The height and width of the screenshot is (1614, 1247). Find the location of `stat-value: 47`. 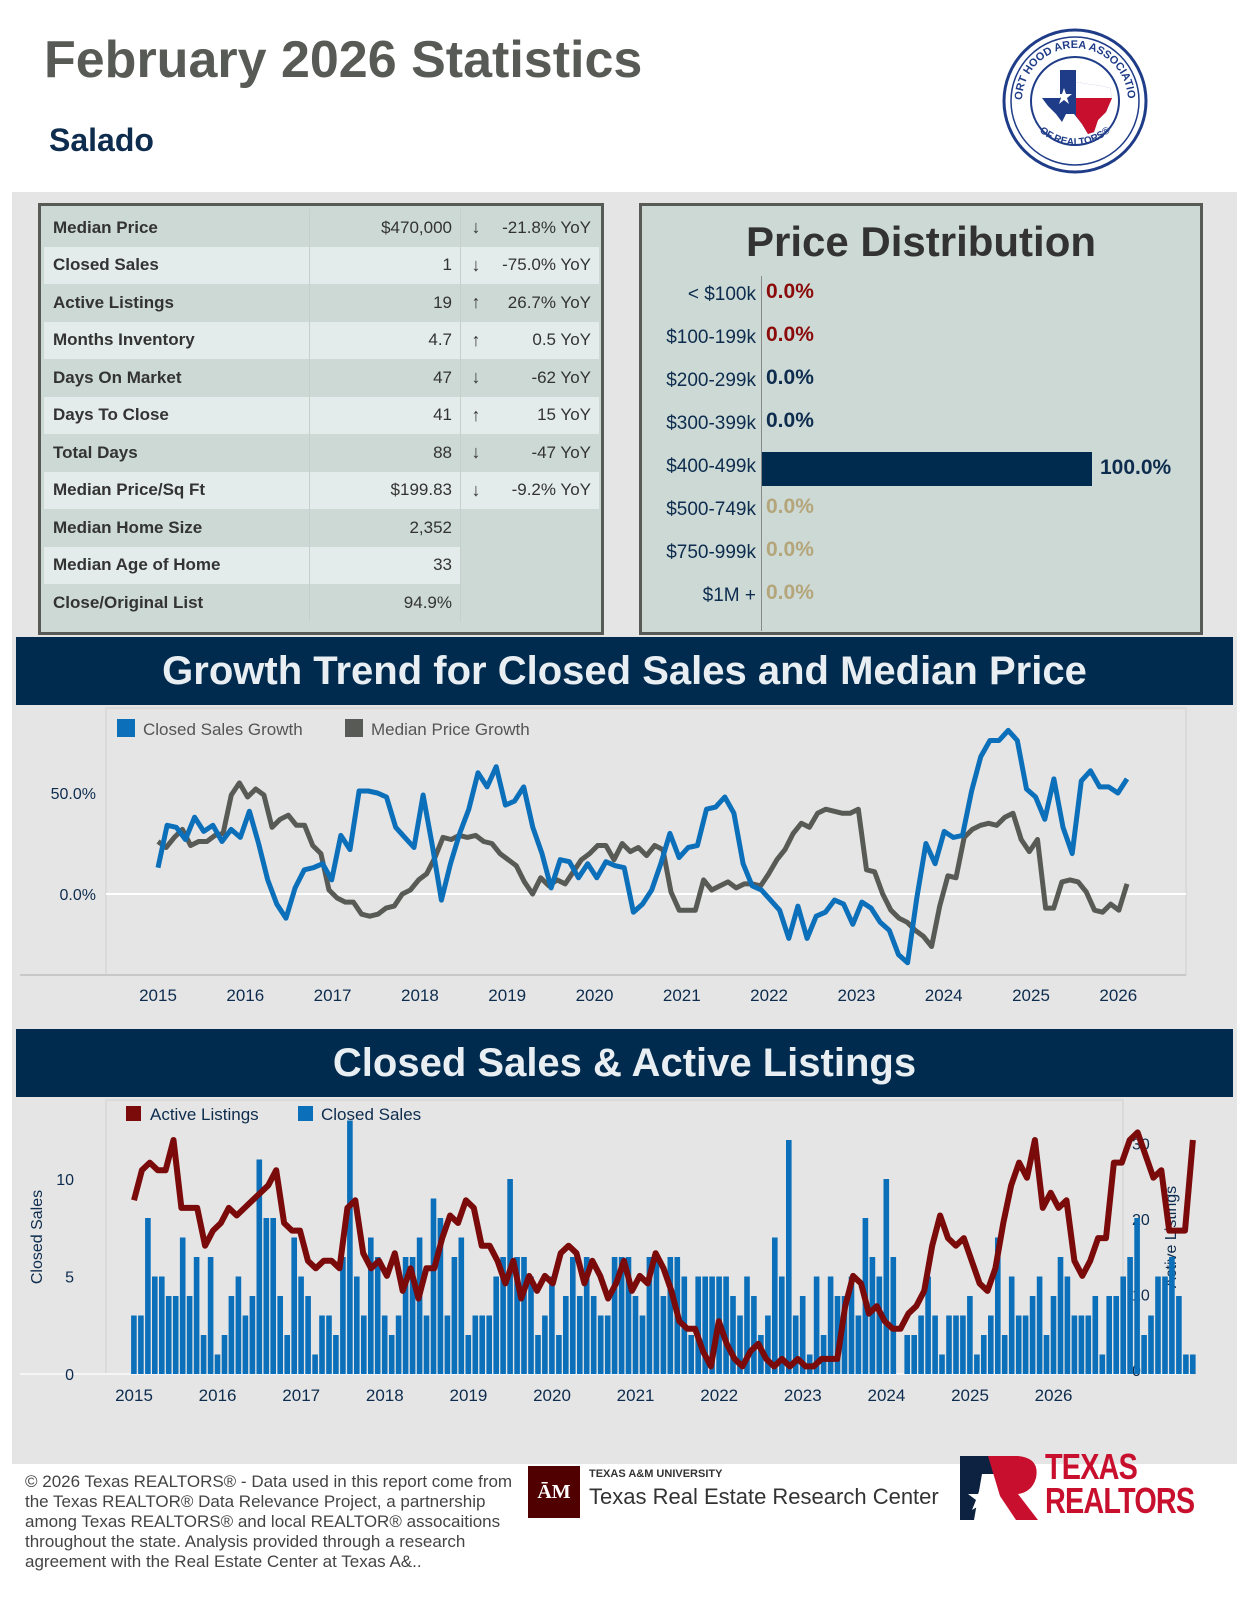

stat-value: 47 is located at coordinates (385, 378).